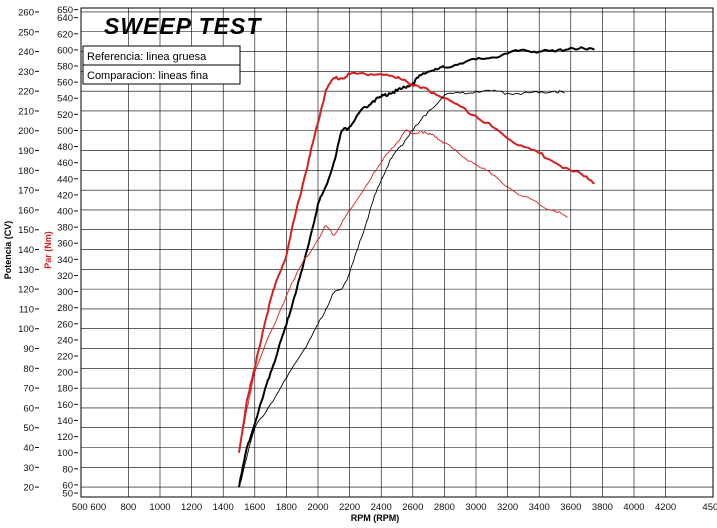 The height and width of the screenshot is (528, 717). I want to click on x-tick-label: 1600, so click(254, 507).